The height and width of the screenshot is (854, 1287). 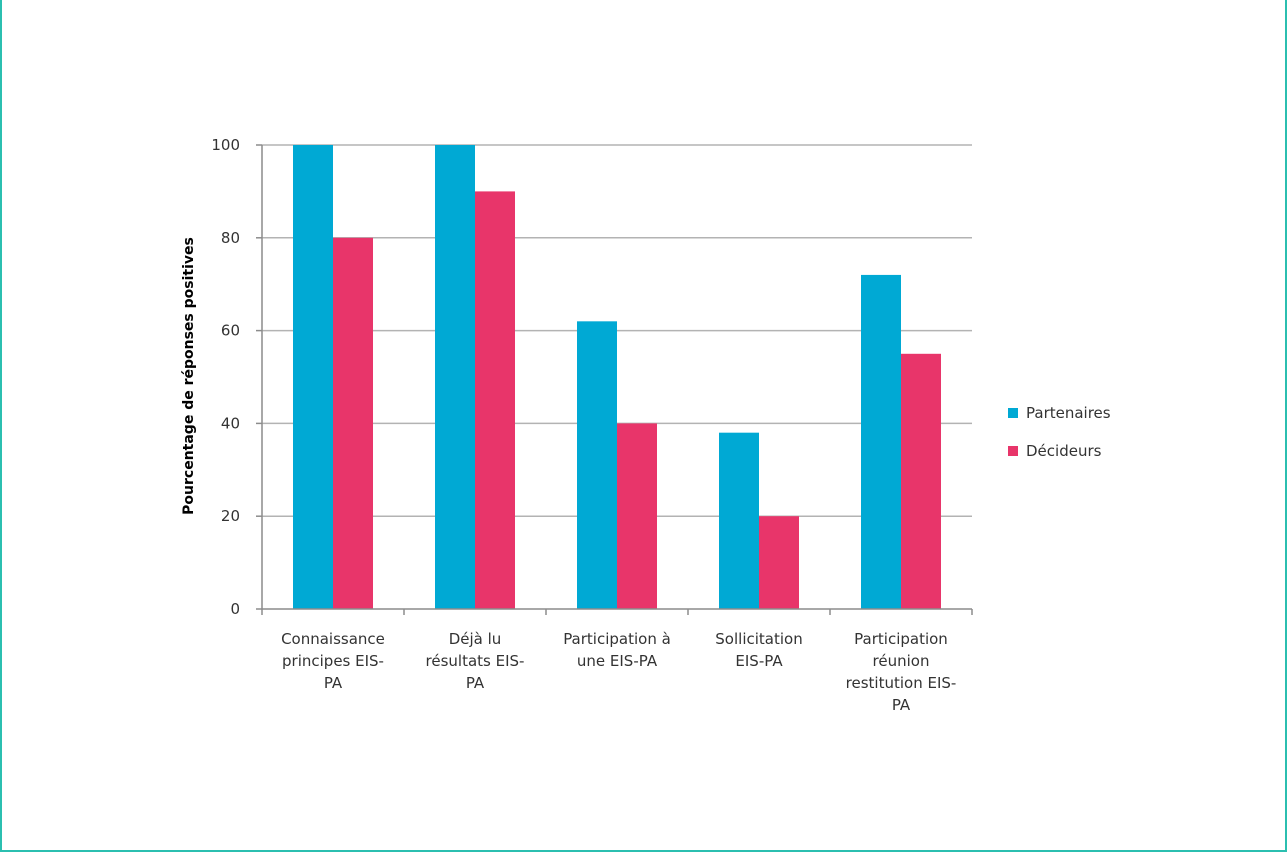 What do you see at coordinates (901, 672) in the screenshot?
I see `x-category-label: Participation réunion restitution EIS-PA` at bounding box center [901, 672].